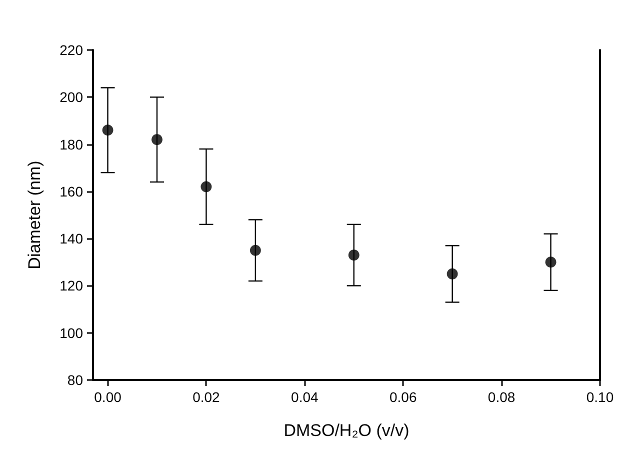 This screenshot has width=621, height=450. What do you see at coordinates (108, 397) in the screenshot?
I see `x-tick-label: 0.00` at bounding box center [108, 397].